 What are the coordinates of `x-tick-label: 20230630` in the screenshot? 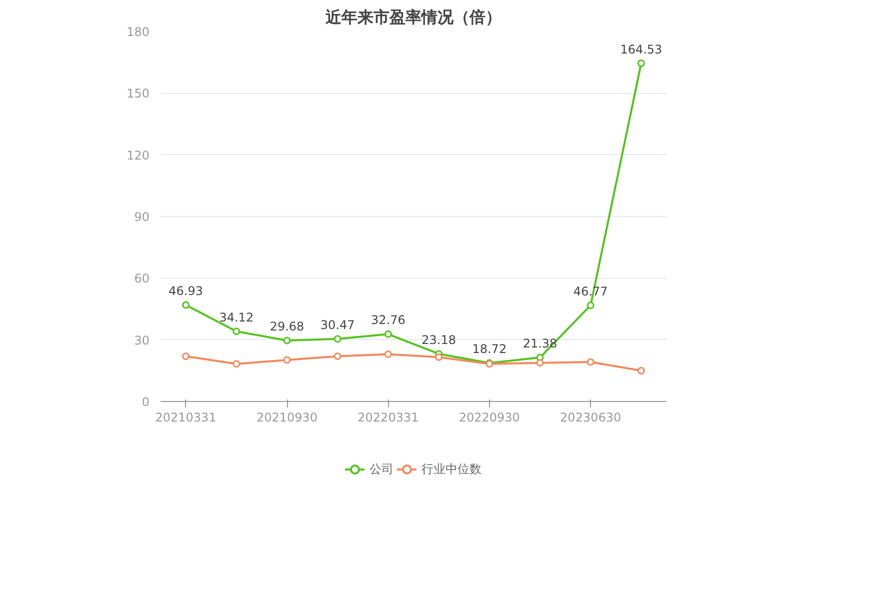 It's located at (591, 417).